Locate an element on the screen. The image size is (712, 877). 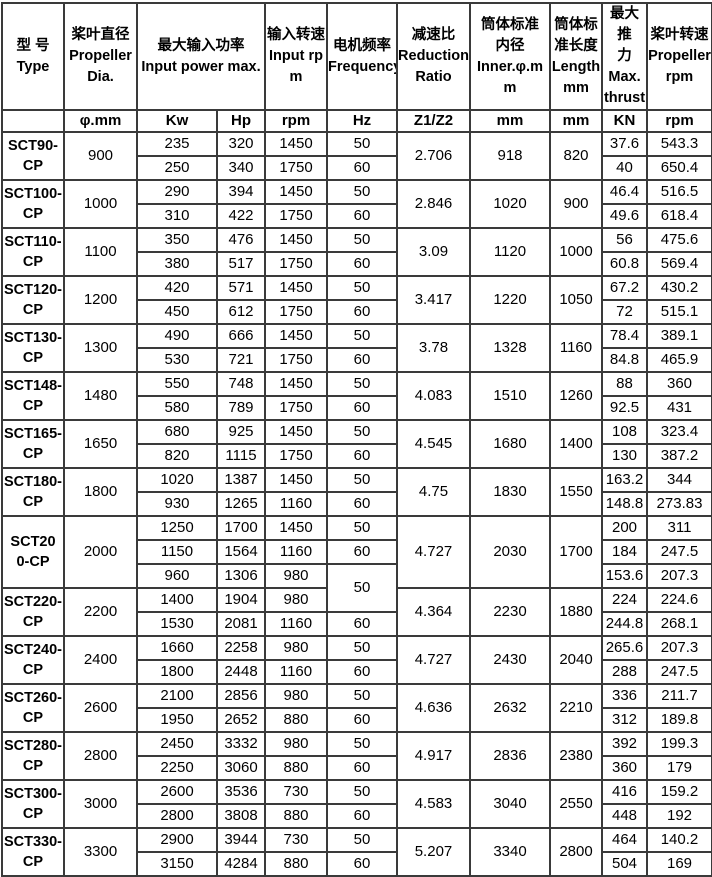
thrust-cell: 392 is located at coordinates (624, 744).